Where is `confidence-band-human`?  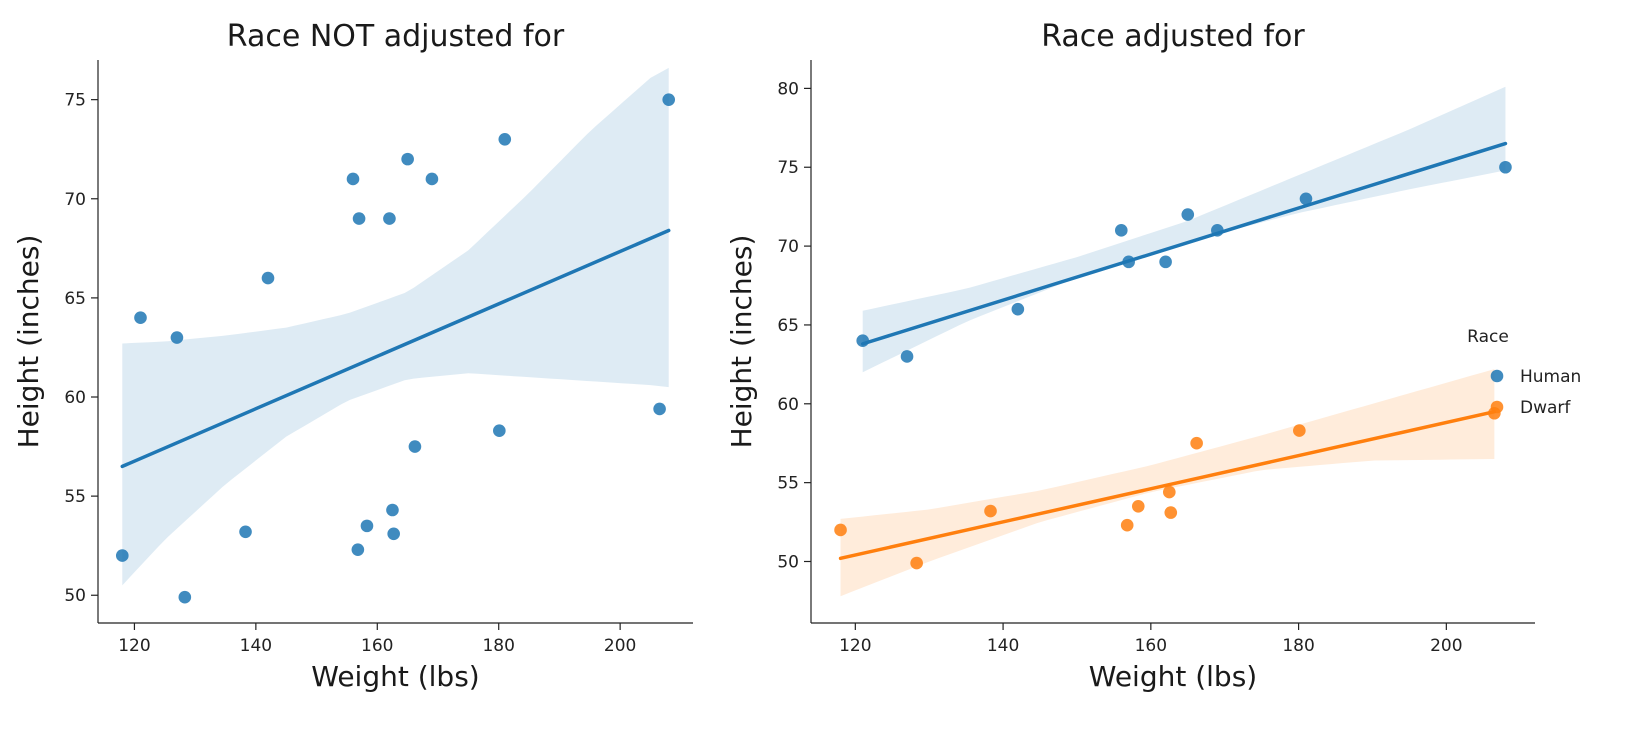
confidence-band-human is located at coordinates (1184, 229).